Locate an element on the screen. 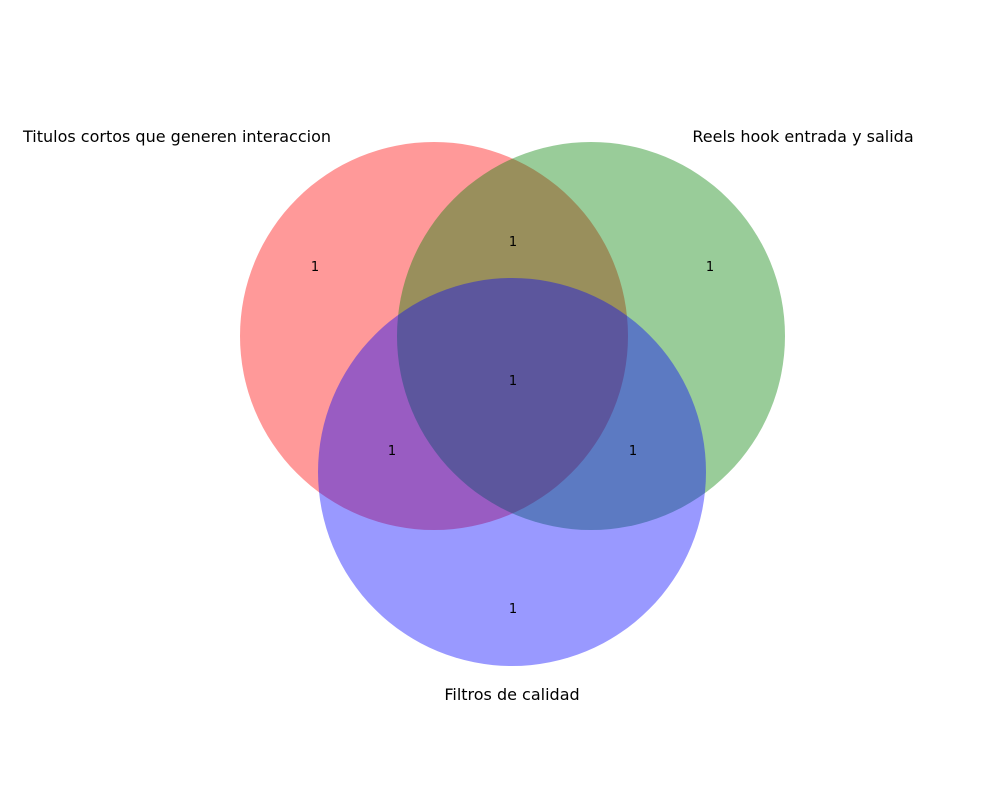 The height and width of the screenshot is (800, 1000). region-count-reels-filtros: 1 is located at coordinates (633, 451).